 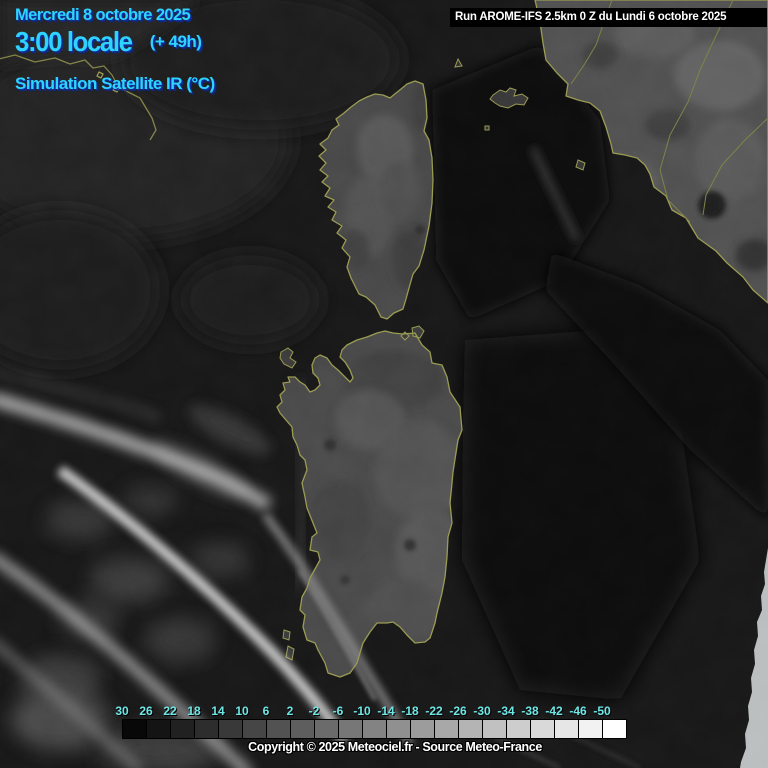 I want to click on scale-tick-label: -10, so click(x=362, y=711).